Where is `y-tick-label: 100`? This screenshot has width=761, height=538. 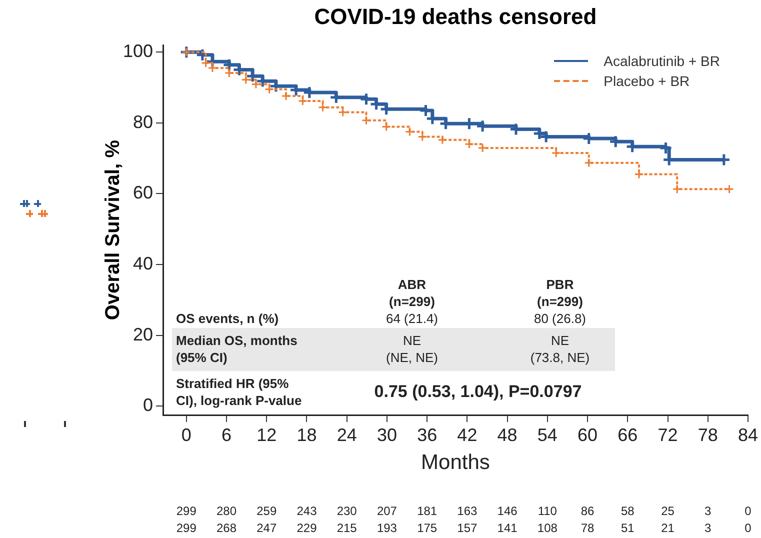
y-tick-label: 100 is located at coordinates (137, 51).